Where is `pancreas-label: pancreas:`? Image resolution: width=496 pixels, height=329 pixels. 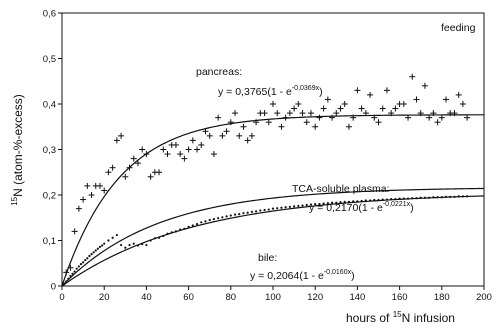 pancreas-label: pancreas: is located at coordinates (219, 72).